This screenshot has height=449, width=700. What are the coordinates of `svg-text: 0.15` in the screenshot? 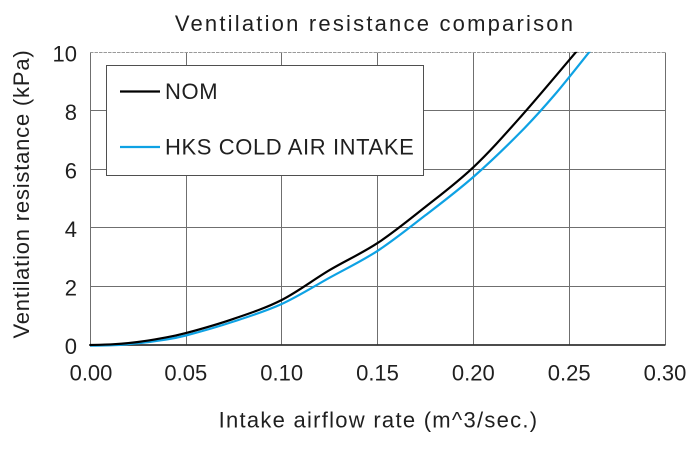 It's located at (377, 373).